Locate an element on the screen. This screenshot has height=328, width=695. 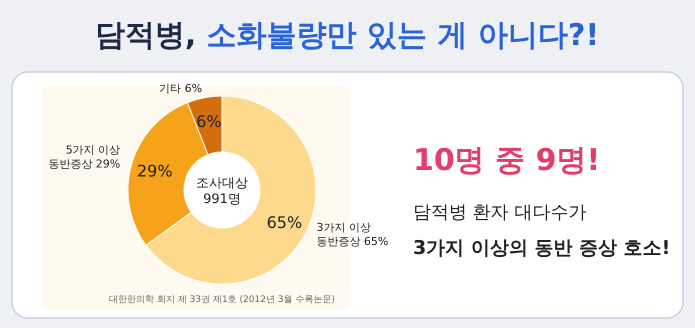
data-label: 29% is located at coordinates (155, 170).